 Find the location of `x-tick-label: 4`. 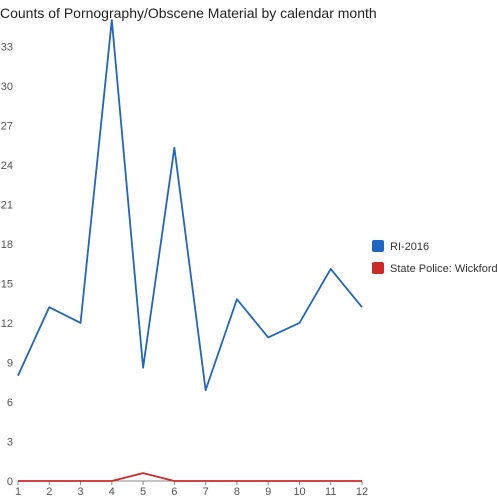

x-tick-label: 4 is located at coordinates (112, 492).